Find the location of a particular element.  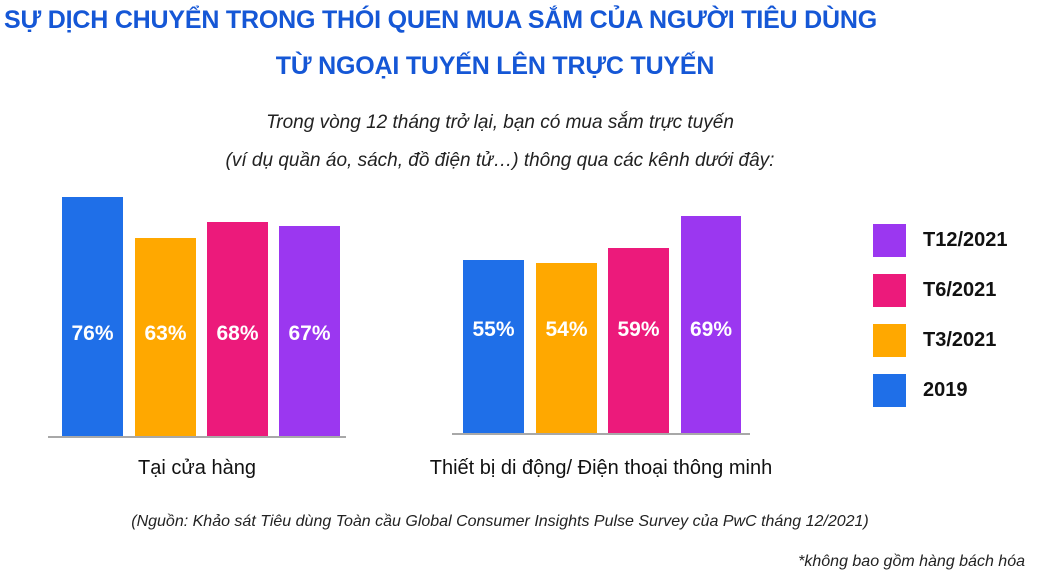

bar-in-store-t3-2021: 63% is located at coordinates (165, 337).